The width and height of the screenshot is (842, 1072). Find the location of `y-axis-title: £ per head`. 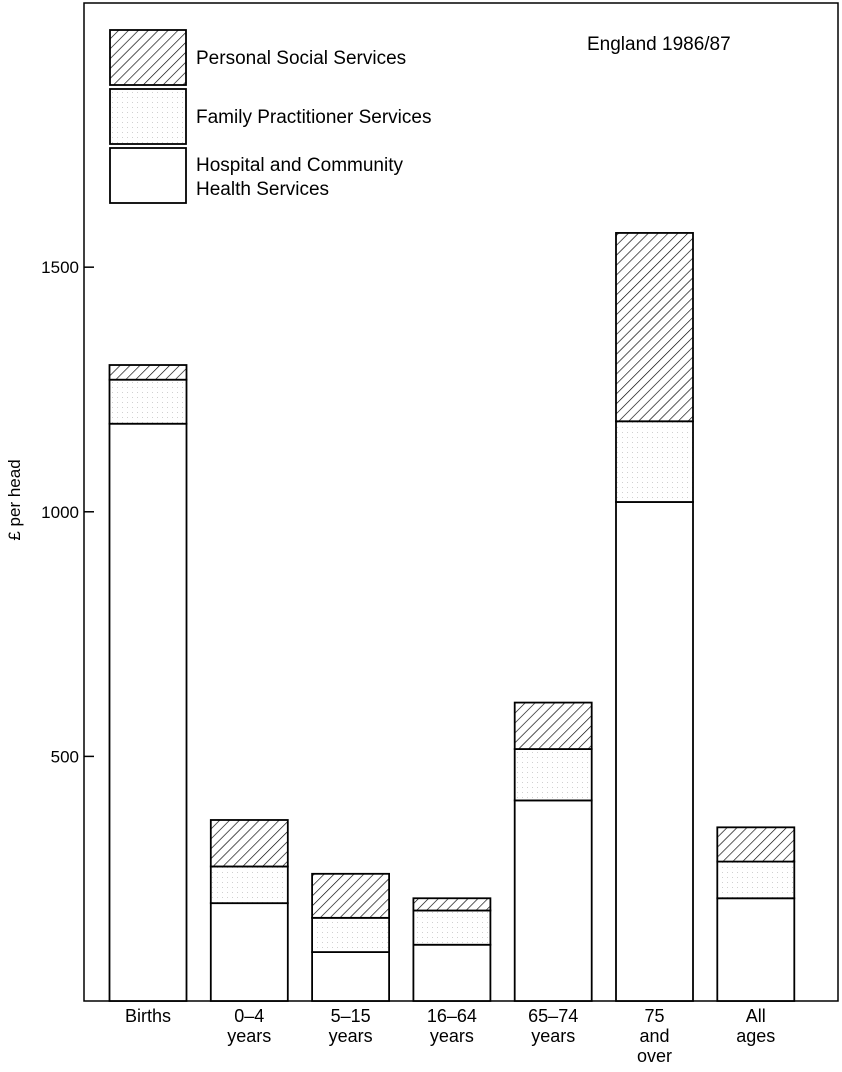

y-axis-title: £ per head is located at coordinates (14, 499).